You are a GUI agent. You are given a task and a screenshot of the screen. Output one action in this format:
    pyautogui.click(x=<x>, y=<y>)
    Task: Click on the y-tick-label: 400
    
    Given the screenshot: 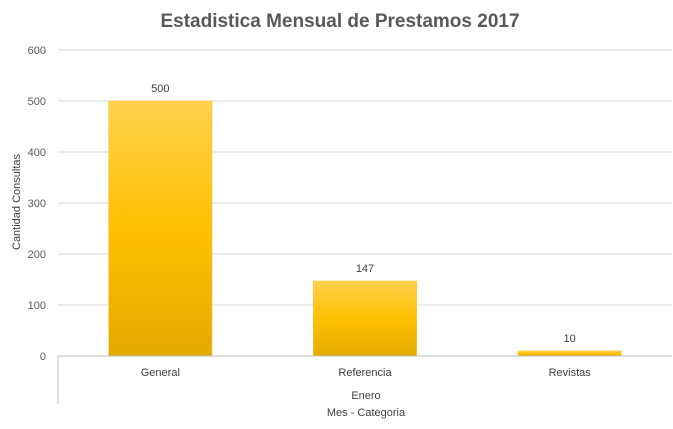 What is the action you would take?
    pyautogui.click(x=37, y=153)
    